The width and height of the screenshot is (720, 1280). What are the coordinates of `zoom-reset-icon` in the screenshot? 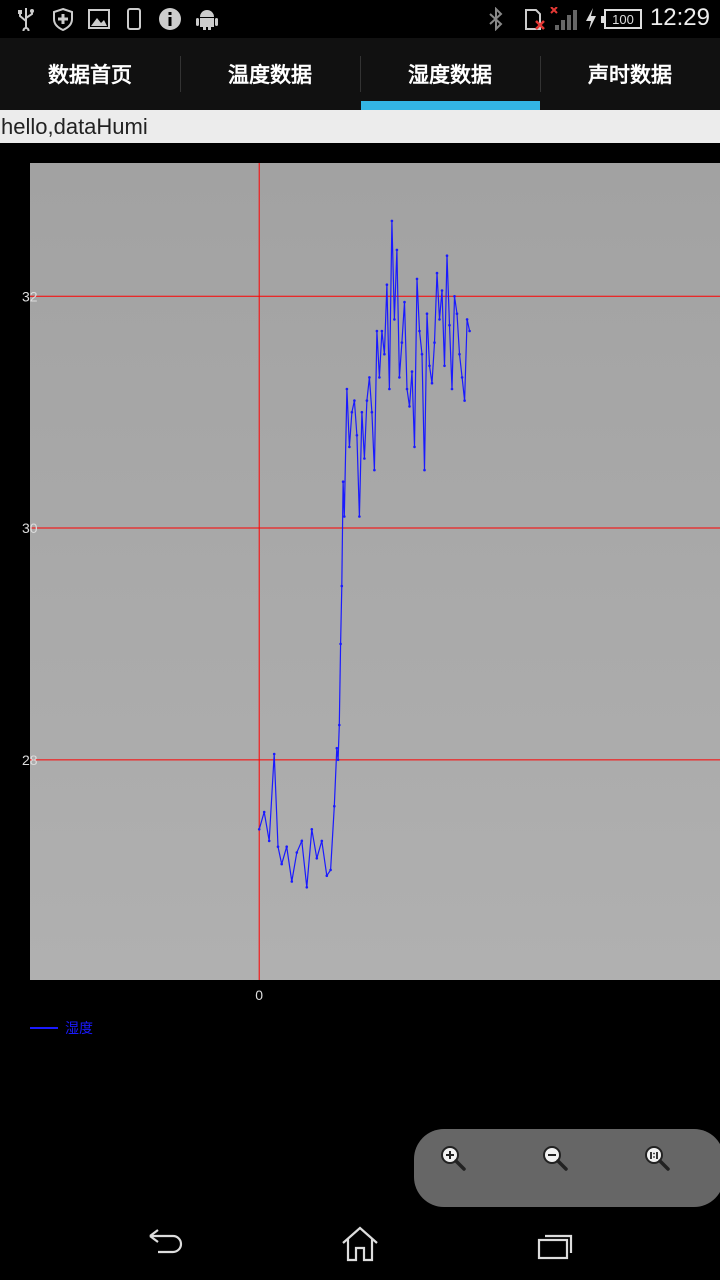 It's located at (657, 1158).